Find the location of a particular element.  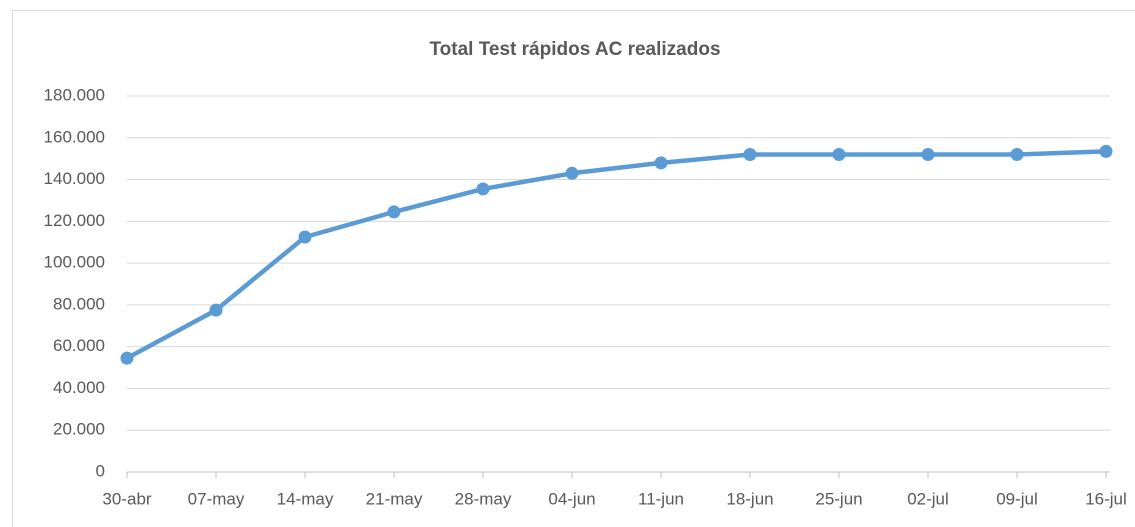

y-tick-label: 20.000 is located at coordinates (79, 429).